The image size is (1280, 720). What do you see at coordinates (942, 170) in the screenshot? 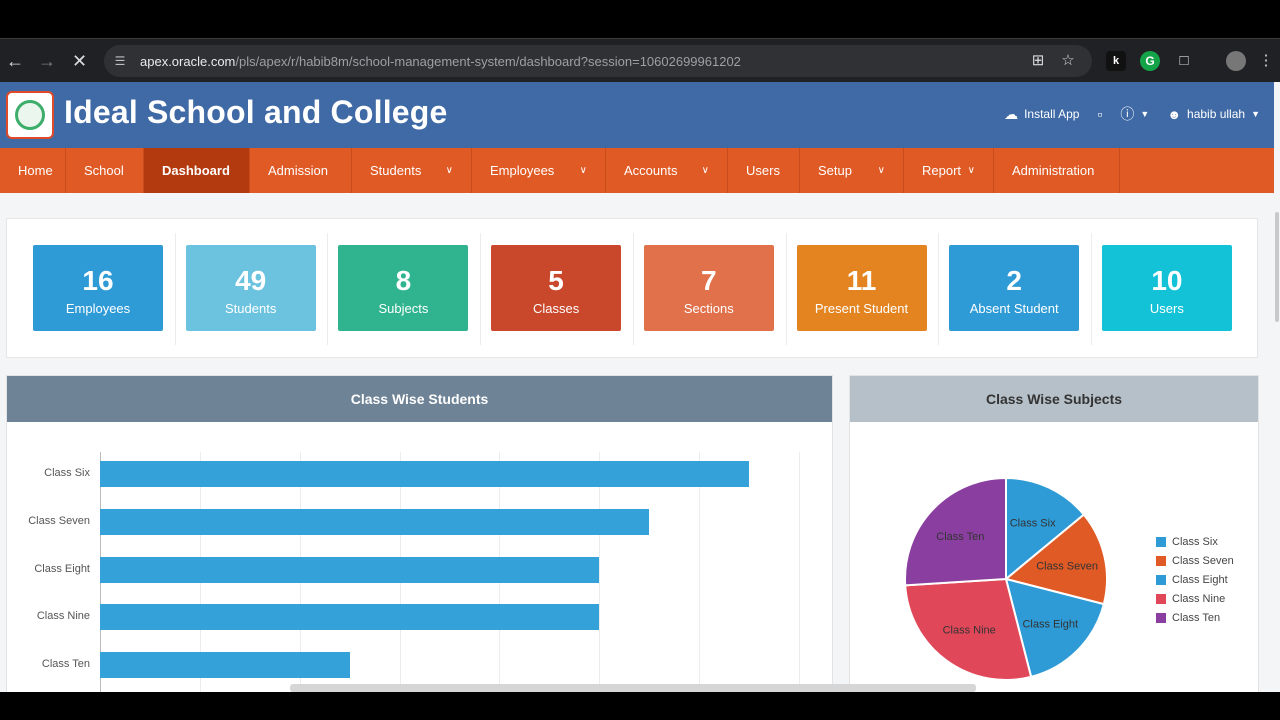
I see `menu-item-label: Report` at bounding box center [942, 170].